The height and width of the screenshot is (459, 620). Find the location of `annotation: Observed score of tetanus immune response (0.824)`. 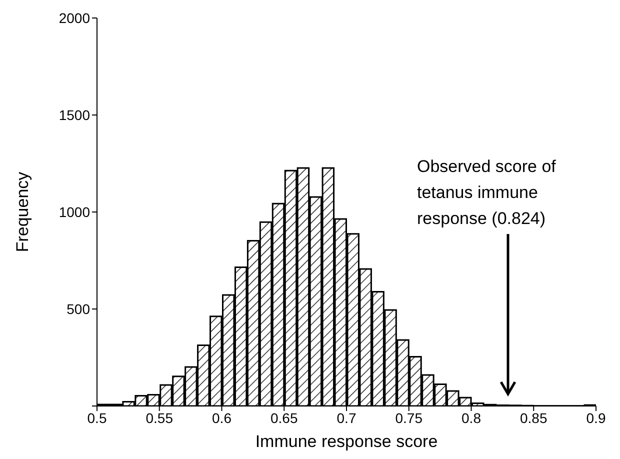

annotation: Observed score of tetanus immune response (0.824) is located at coordinates (486, 192).